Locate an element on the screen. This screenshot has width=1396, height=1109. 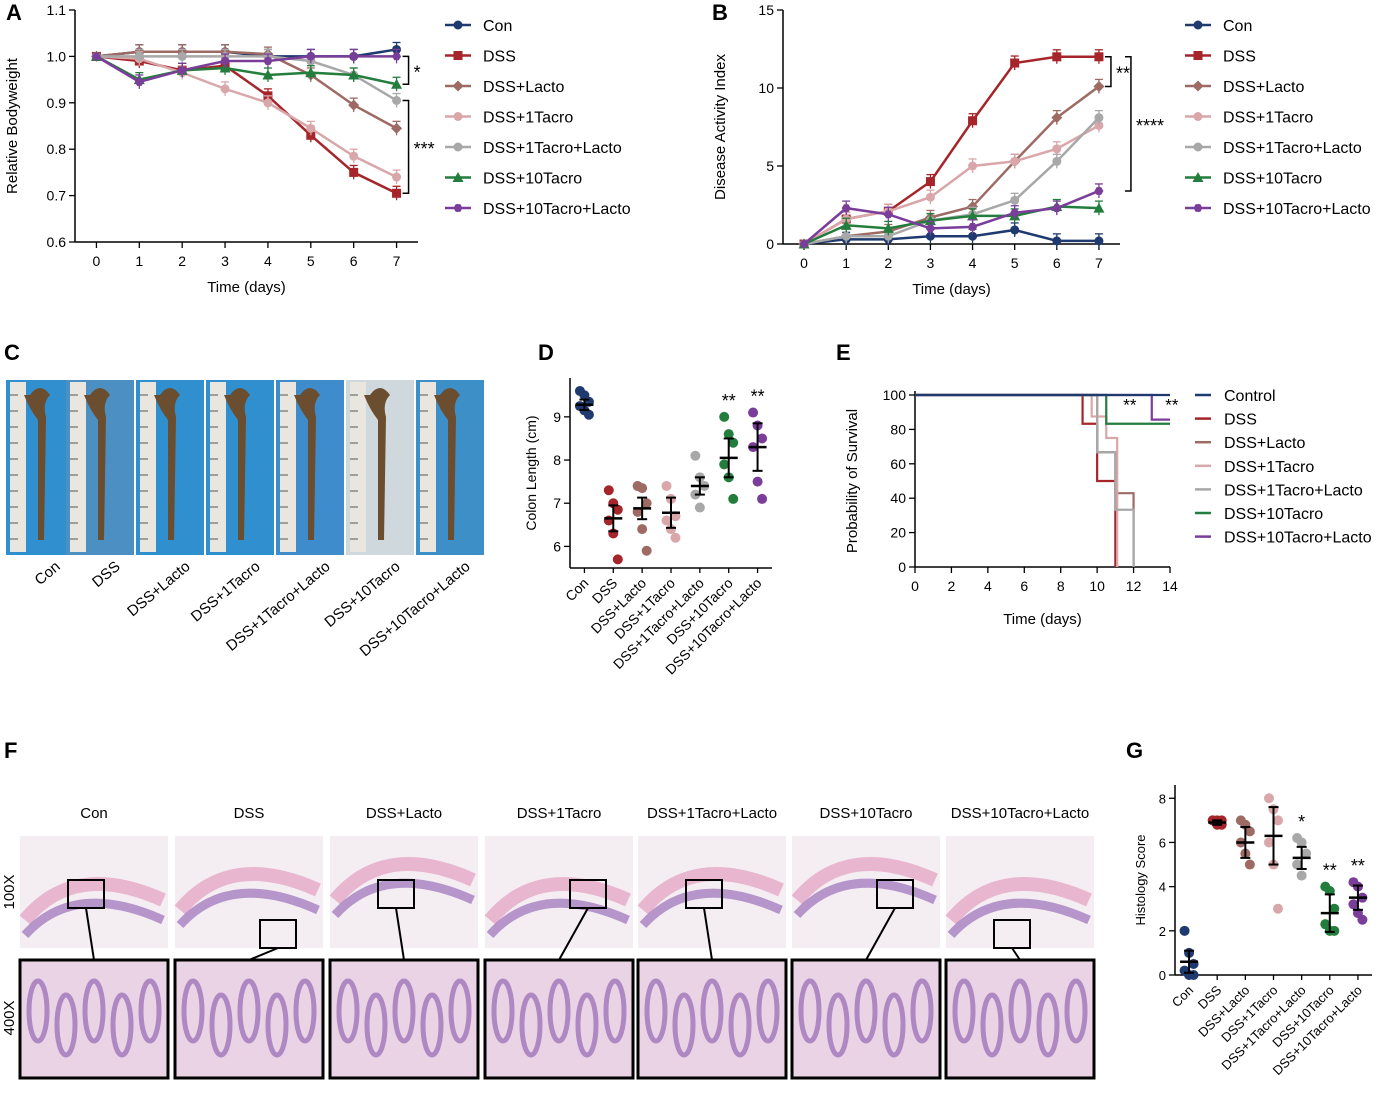
colon-tissue is located at coordinates (97, 464).